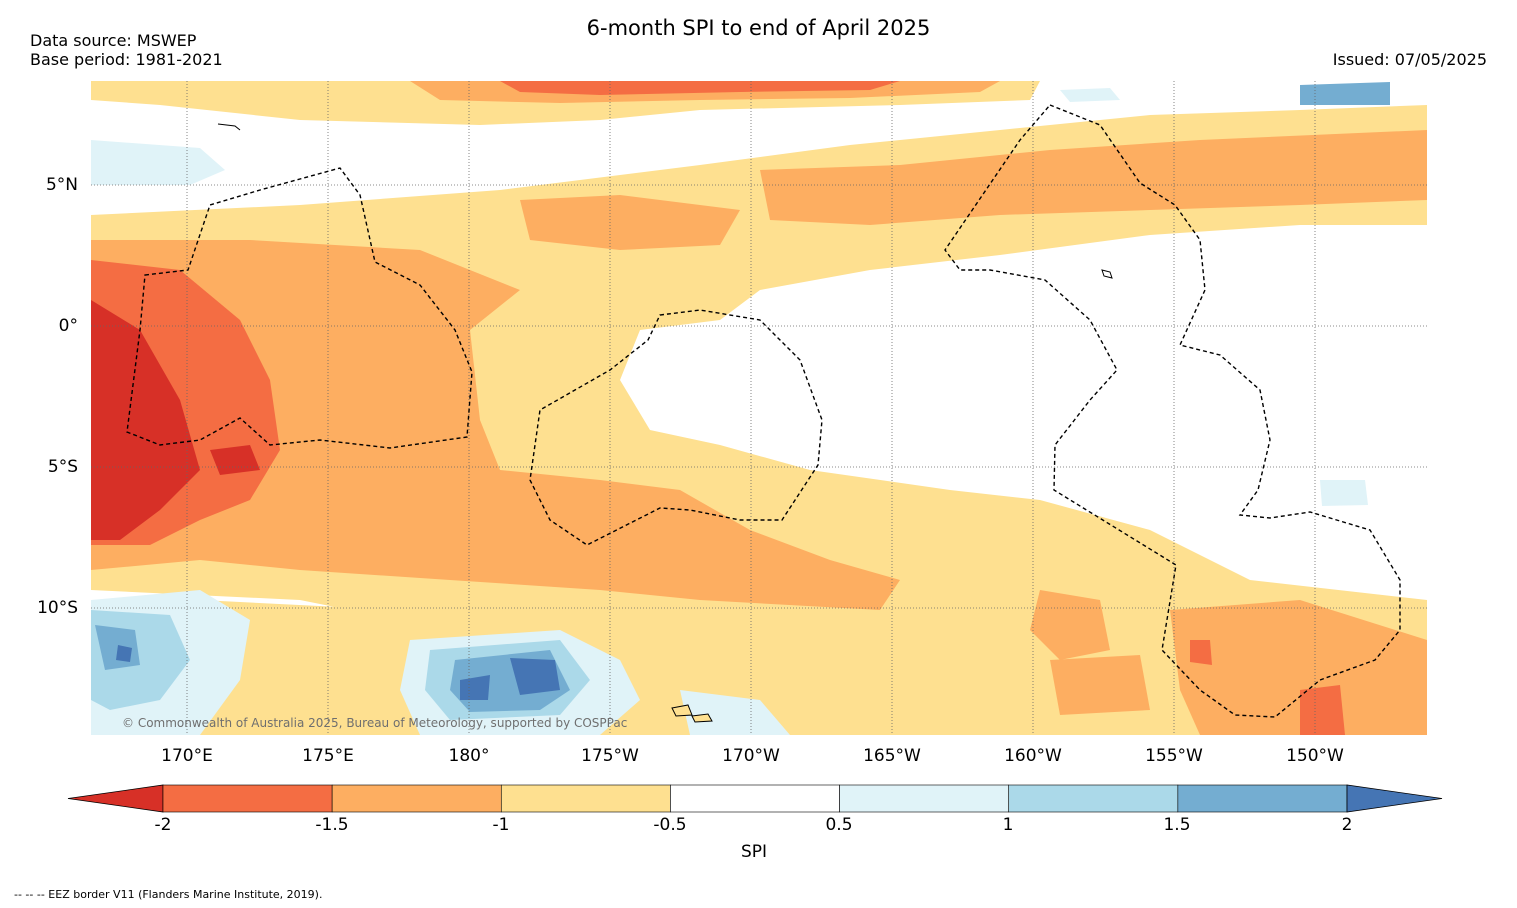  I want to click on issued-date-label: Issued: 07/05/2025, so click(1409, 59).